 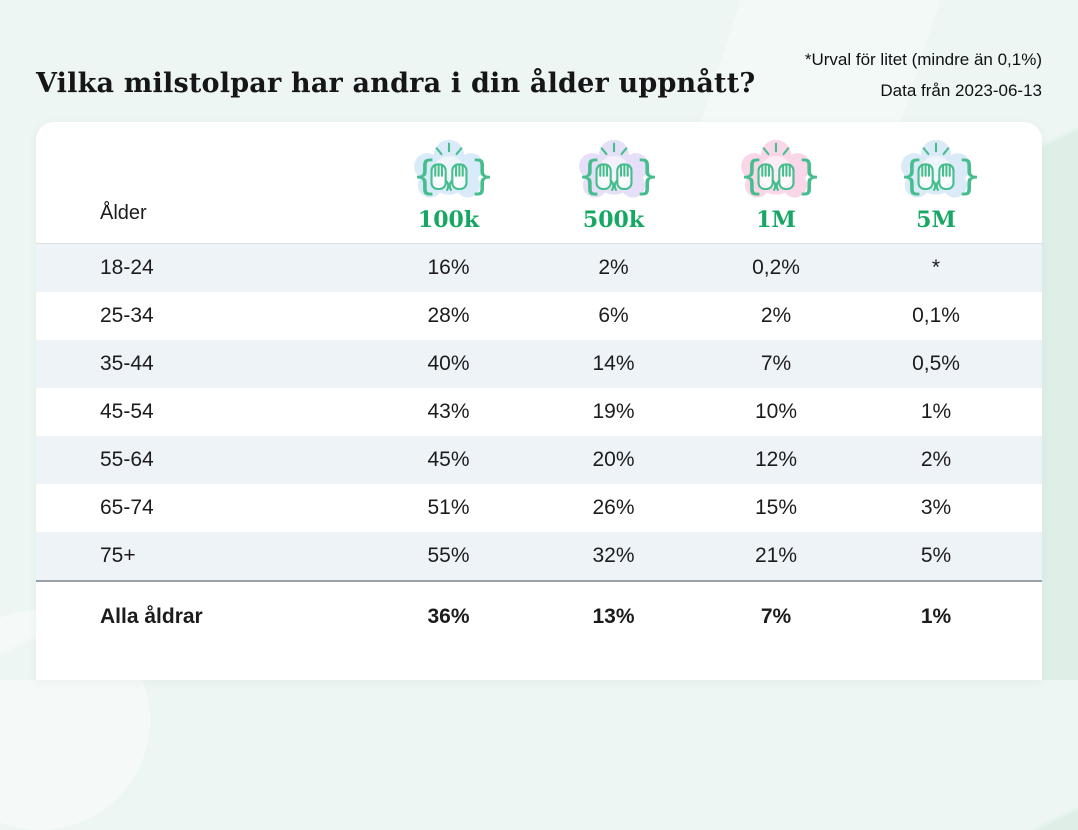 What do you see at coordinates (539, 617) in the screenshot?
I see `total-row: Alla åldrar 36% 13% 7% 1%` at bounding box center [539, 617].